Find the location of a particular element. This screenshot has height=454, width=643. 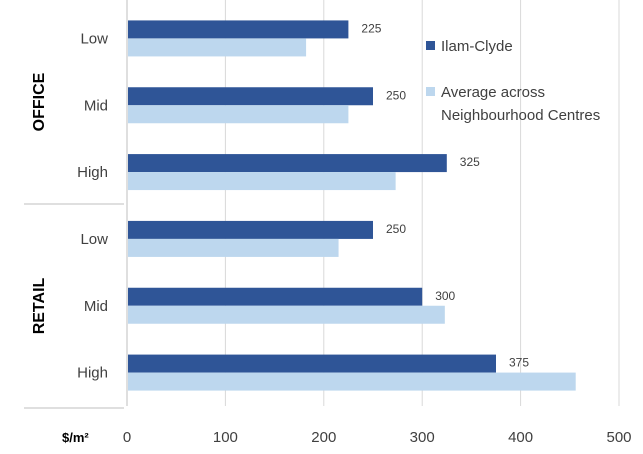

data-label-1: 250 is located at coordinates (396, 95).